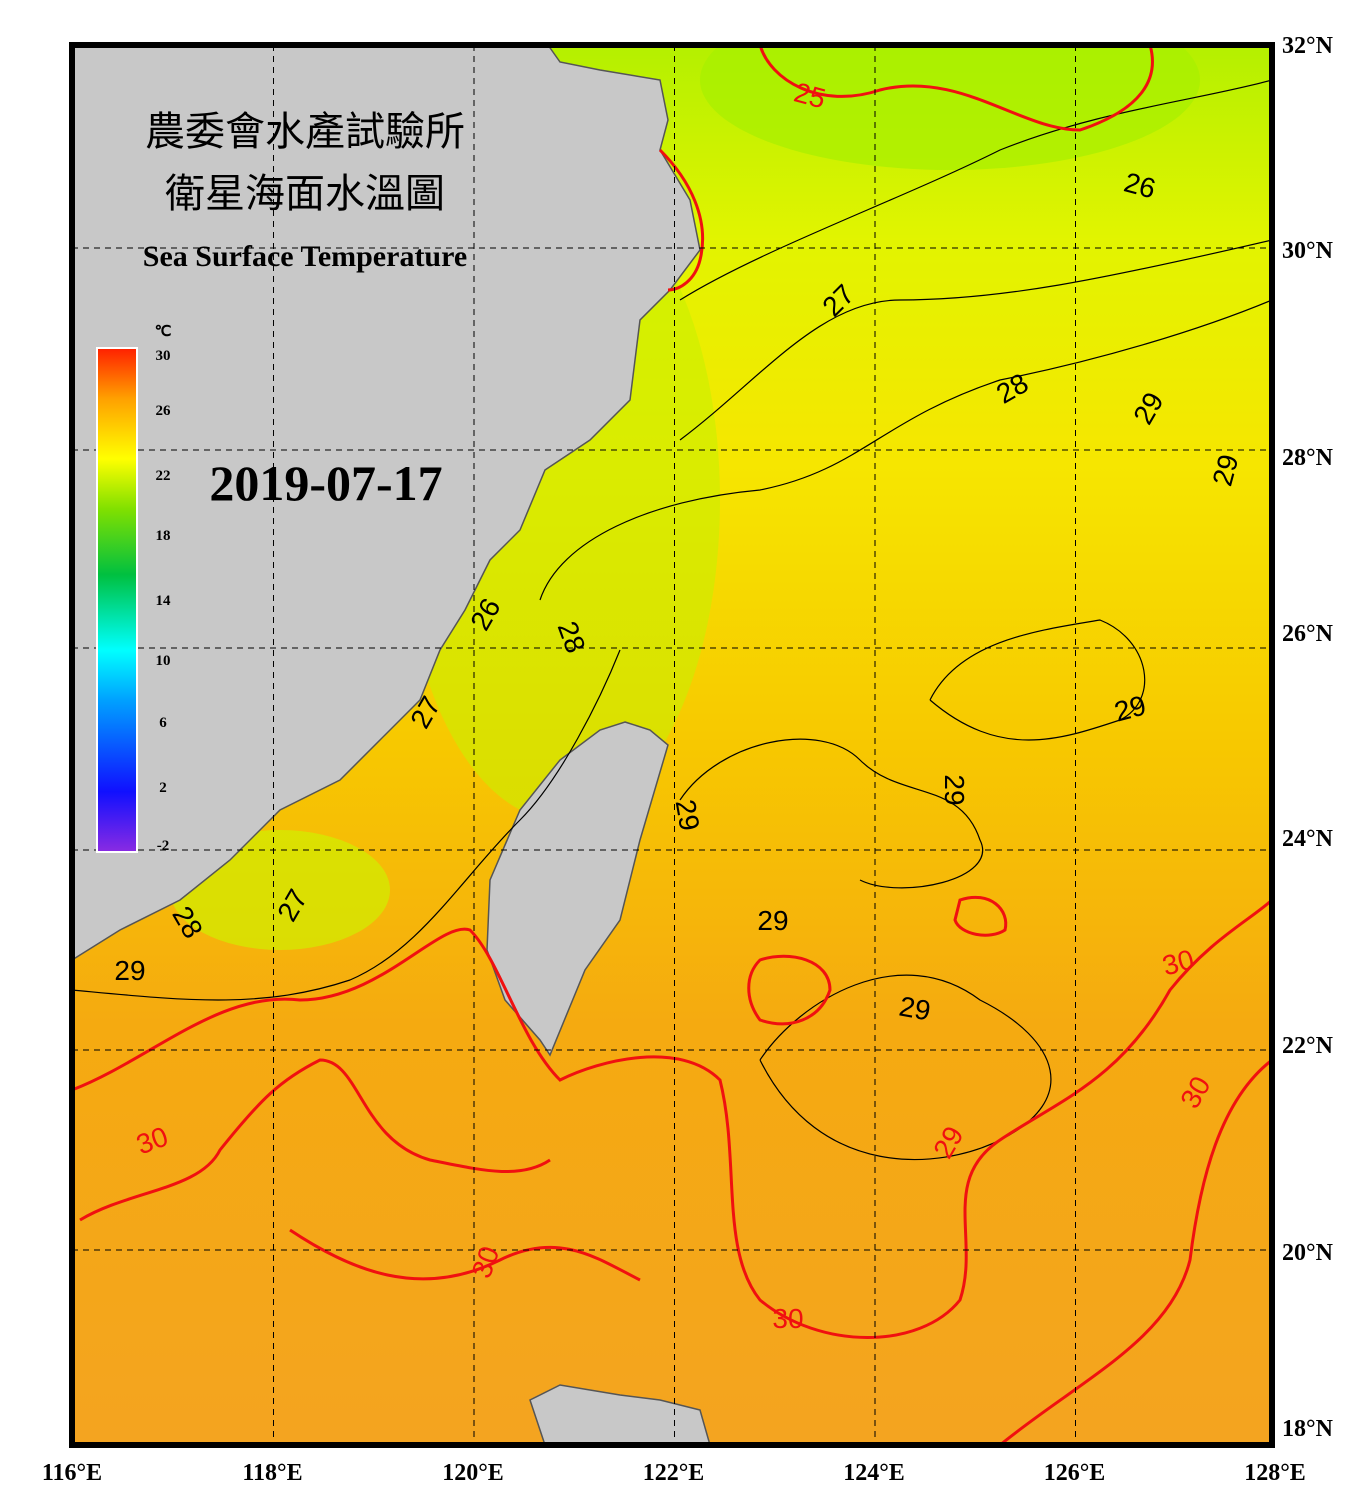  What do you see at coordinates (163, 476) in the screenshot?
I see `colorbar-label: 22` at bounding box center [163, 476].